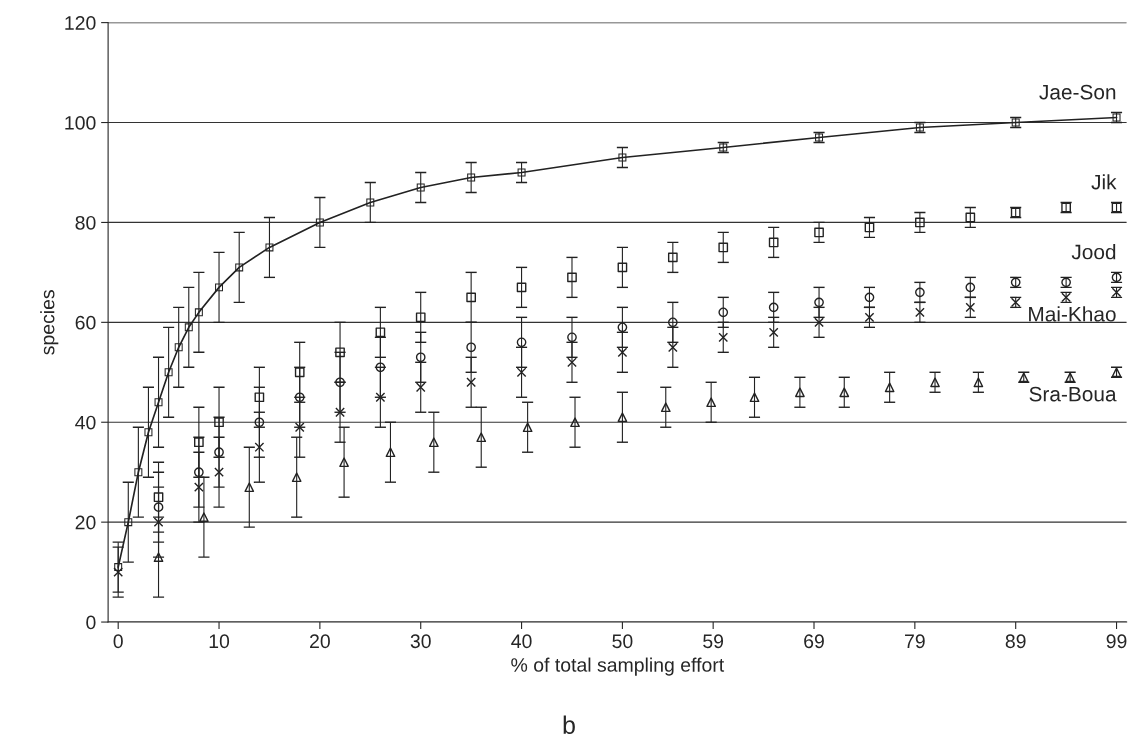  I want to click on x-tick-label: 10, so click(219, 641).